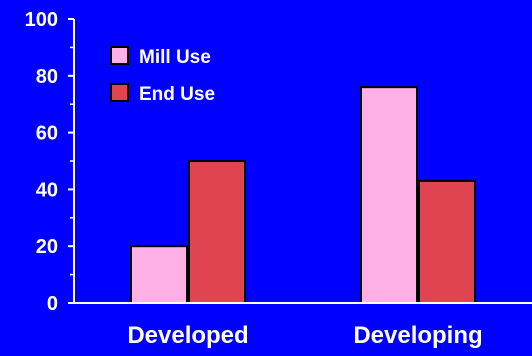 The height and width of the screenshot is (356, 532). I want to click on y-tick-label: 60, so click(47, 134).